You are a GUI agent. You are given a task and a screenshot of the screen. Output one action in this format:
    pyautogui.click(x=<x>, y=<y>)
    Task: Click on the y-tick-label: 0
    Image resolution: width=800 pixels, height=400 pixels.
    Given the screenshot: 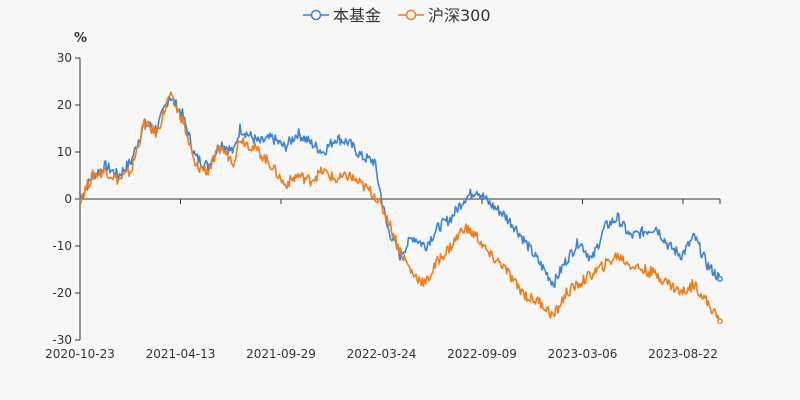 What is the action you would take?
    pyautogui.click(x=68, y=199)
    